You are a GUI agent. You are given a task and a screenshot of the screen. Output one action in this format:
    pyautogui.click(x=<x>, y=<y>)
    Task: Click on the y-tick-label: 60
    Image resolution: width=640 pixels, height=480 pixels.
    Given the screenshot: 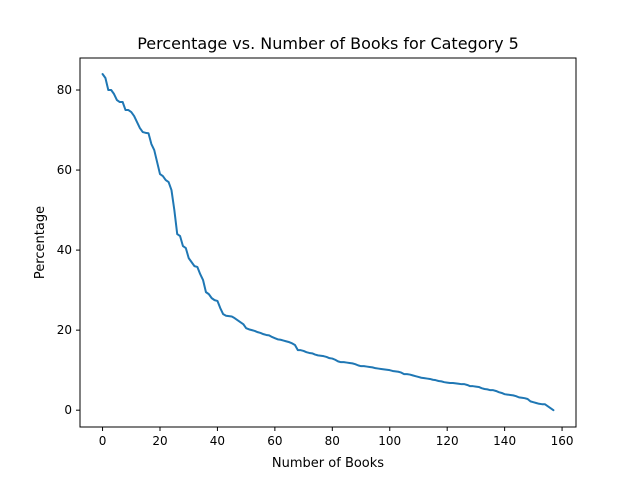 What is the action you would take?
    pyautogui.click(x=64, y=170)
    